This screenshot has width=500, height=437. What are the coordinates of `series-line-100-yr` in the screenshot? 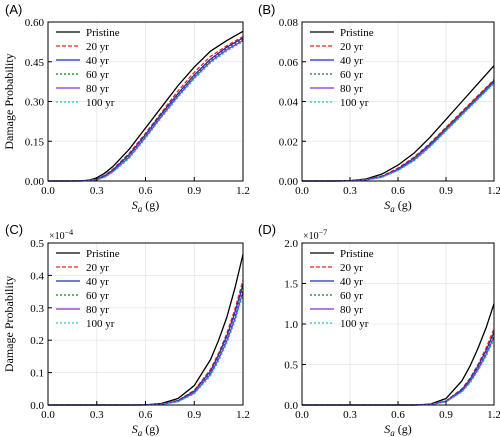 It's located at (146, 111).